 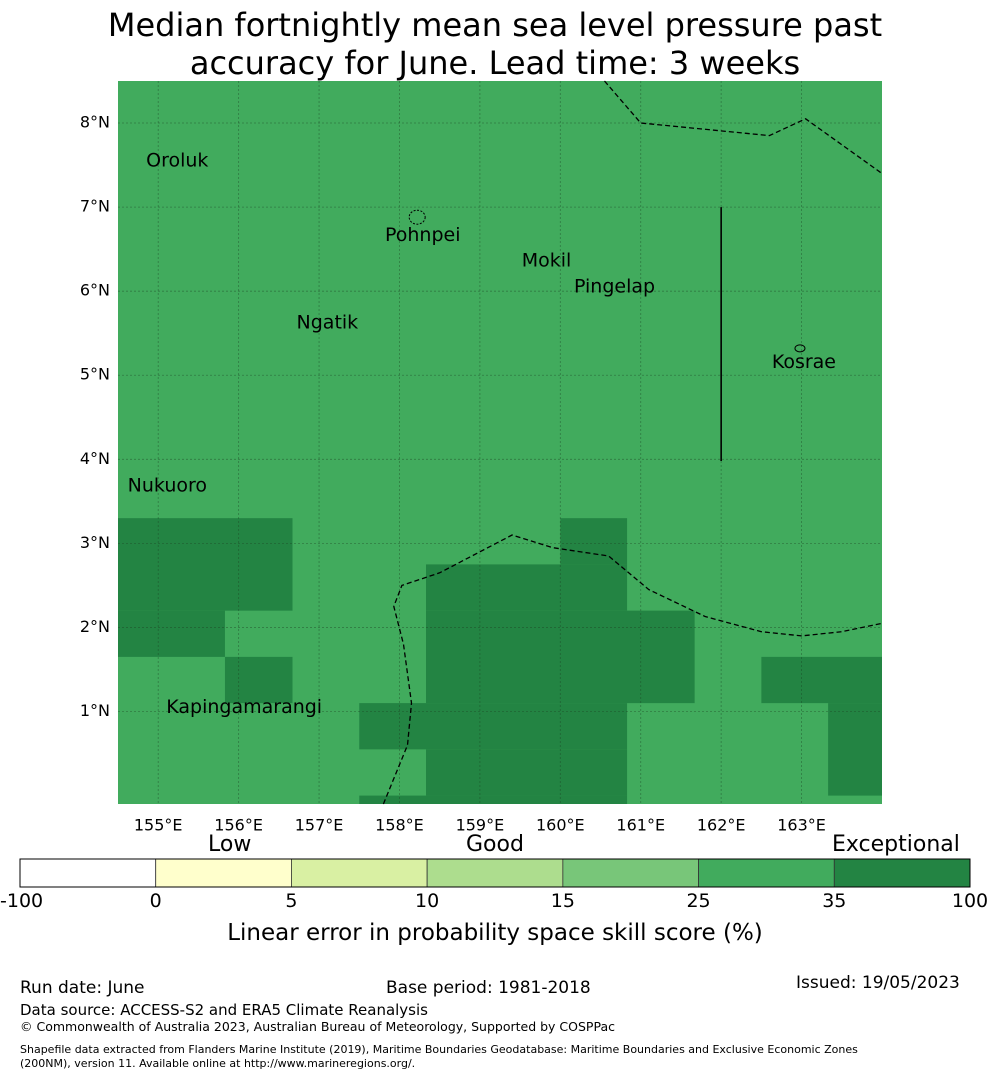 What do you see at coordinates (319, 825) in the screenshot?
I see `longitude-tick-label: 157°E` at bounding box center [319, 825].